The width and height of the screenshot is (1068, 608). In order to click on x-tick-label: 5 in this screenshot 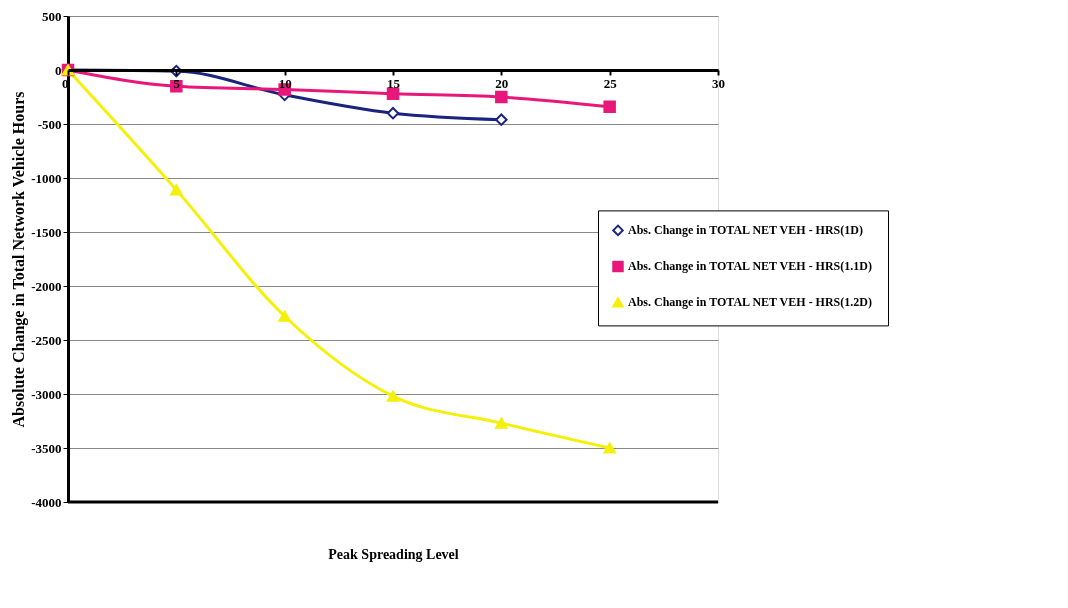, I will do `click(177, 83)`.